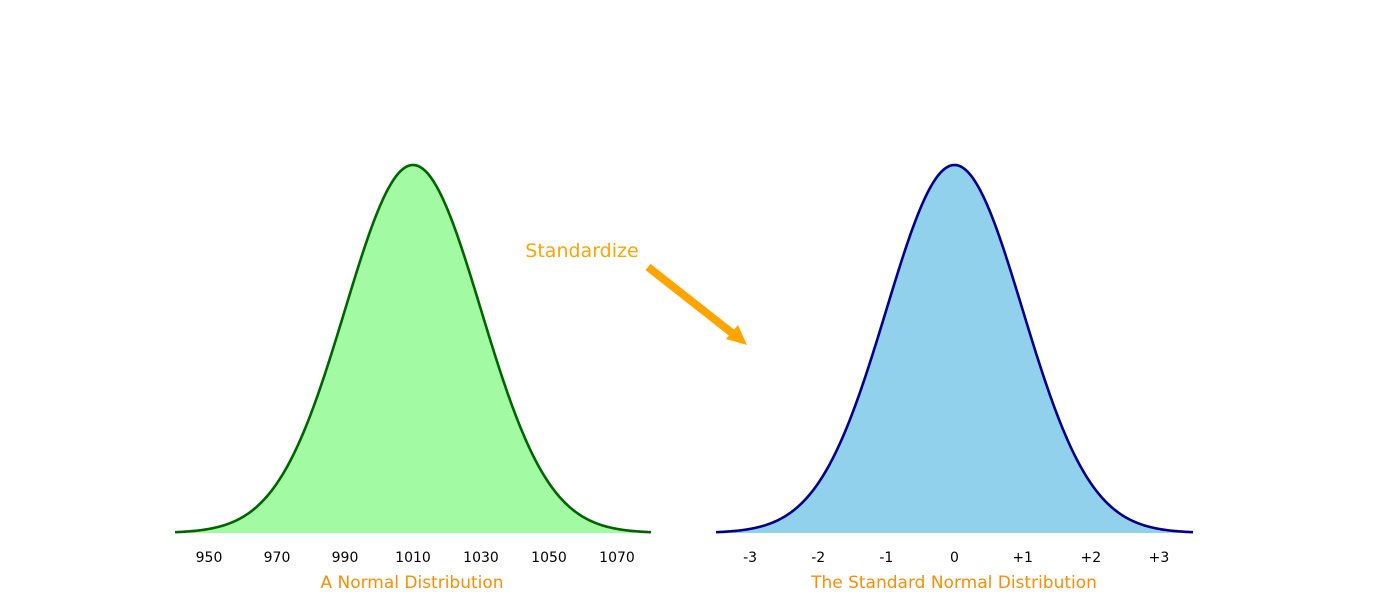 This screenshot has width=1400, height=600. What do you see at coordinates (818, 558) in the screenshot?
I see `tick-label: -2` at bounding box center [818, 558].